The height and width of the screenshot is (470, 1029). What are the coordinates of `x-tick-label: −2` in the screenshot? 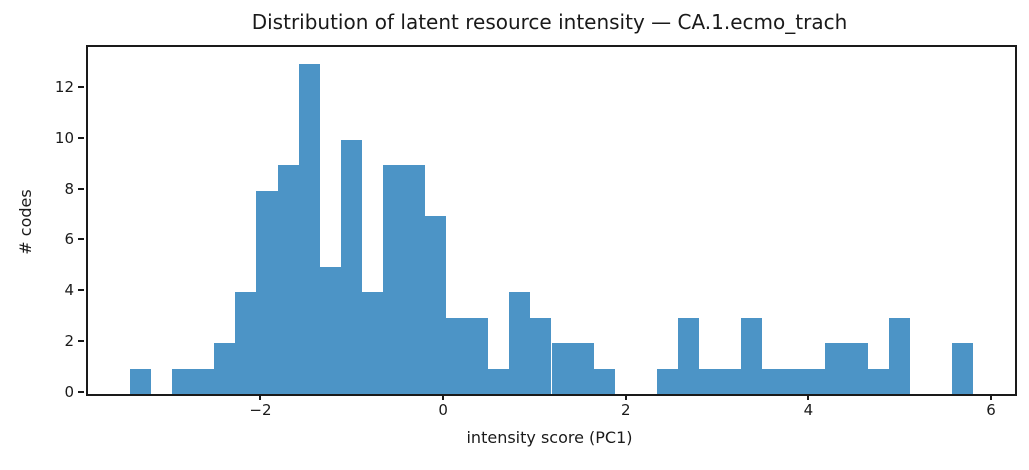 It's located at (260, 410).